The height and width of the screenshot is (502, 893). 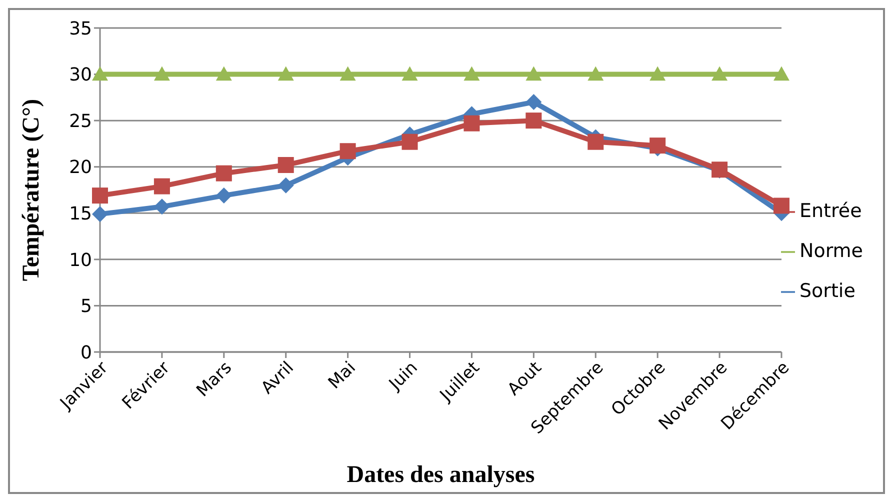 What do you see at coordinates (80, 167) in the screenshot?
I see `y-tick-label: 20` at bounding box center [80, 167].